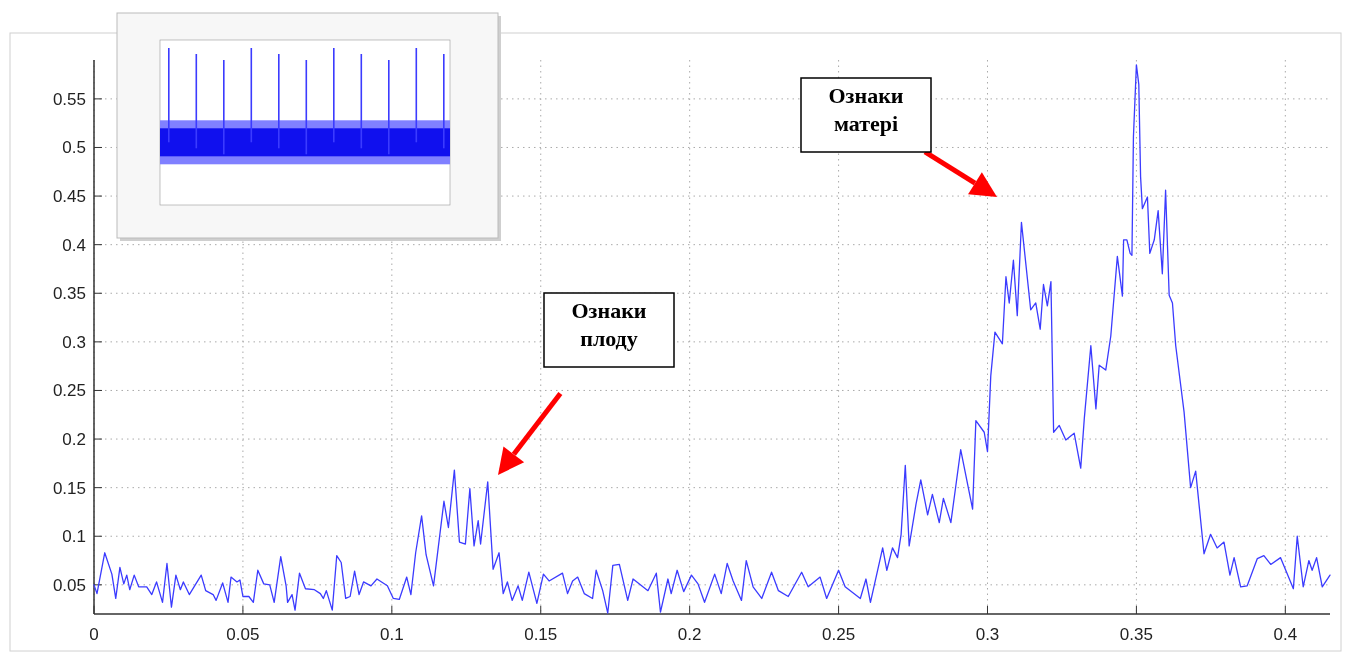 Image resolution: width=1345 pixels, height=653 pixels. Describe the element at coordinates (866, 109) in the screenshot. I see `annotation: Ознаки матері` at that location.